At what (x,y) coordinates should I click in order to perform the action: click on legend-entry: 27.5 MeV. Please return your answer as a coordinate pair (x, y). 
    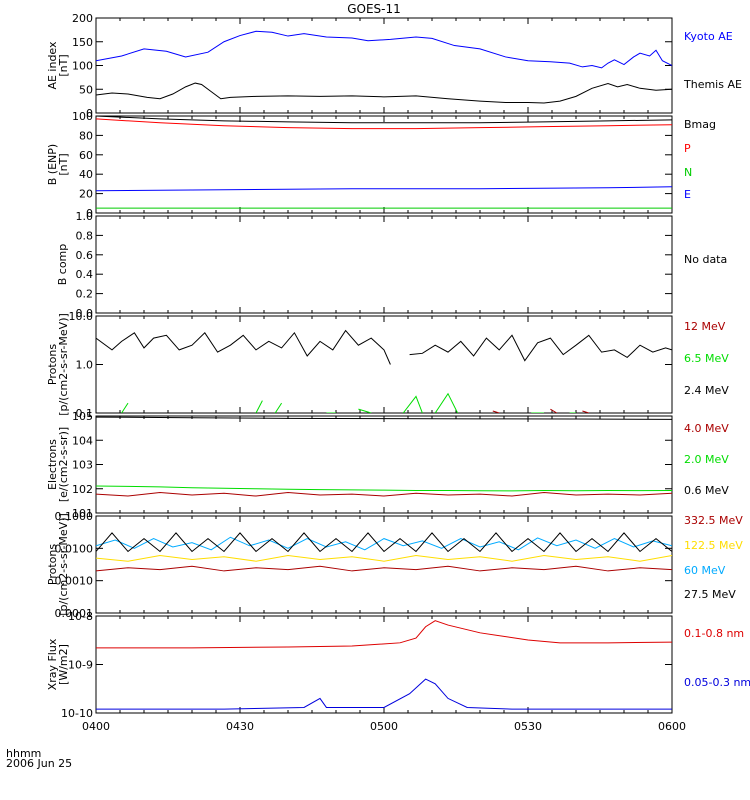
    Looking at the image, I should click on (710, 594).